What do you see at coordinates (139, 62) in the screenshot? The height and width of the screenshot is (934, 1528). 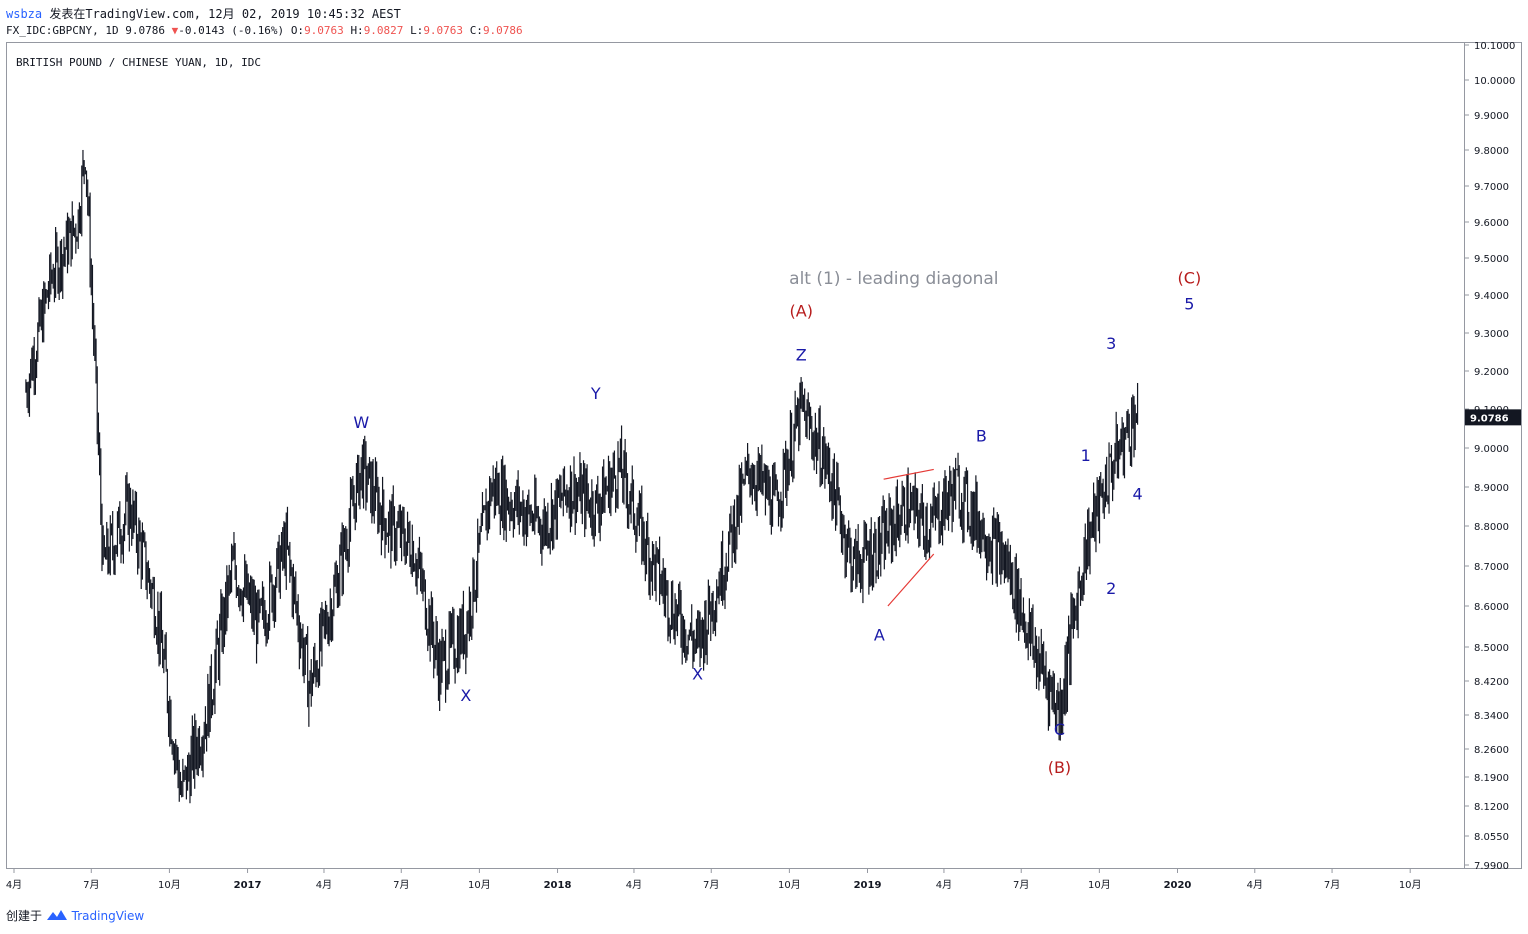 I see `symbol-title: BRITISH POUND / CHINESE YUAN, 1D, IDC` at bounding box center [139, 62].